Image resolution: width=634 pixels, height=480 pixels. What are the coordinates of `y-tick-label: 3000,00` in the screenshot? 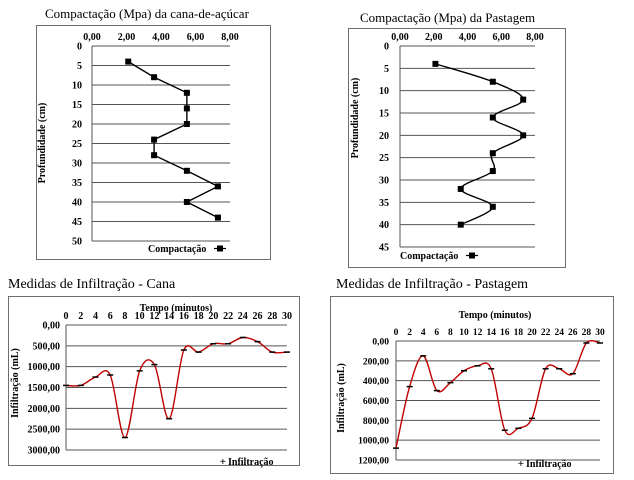 It's located at (44, 451).